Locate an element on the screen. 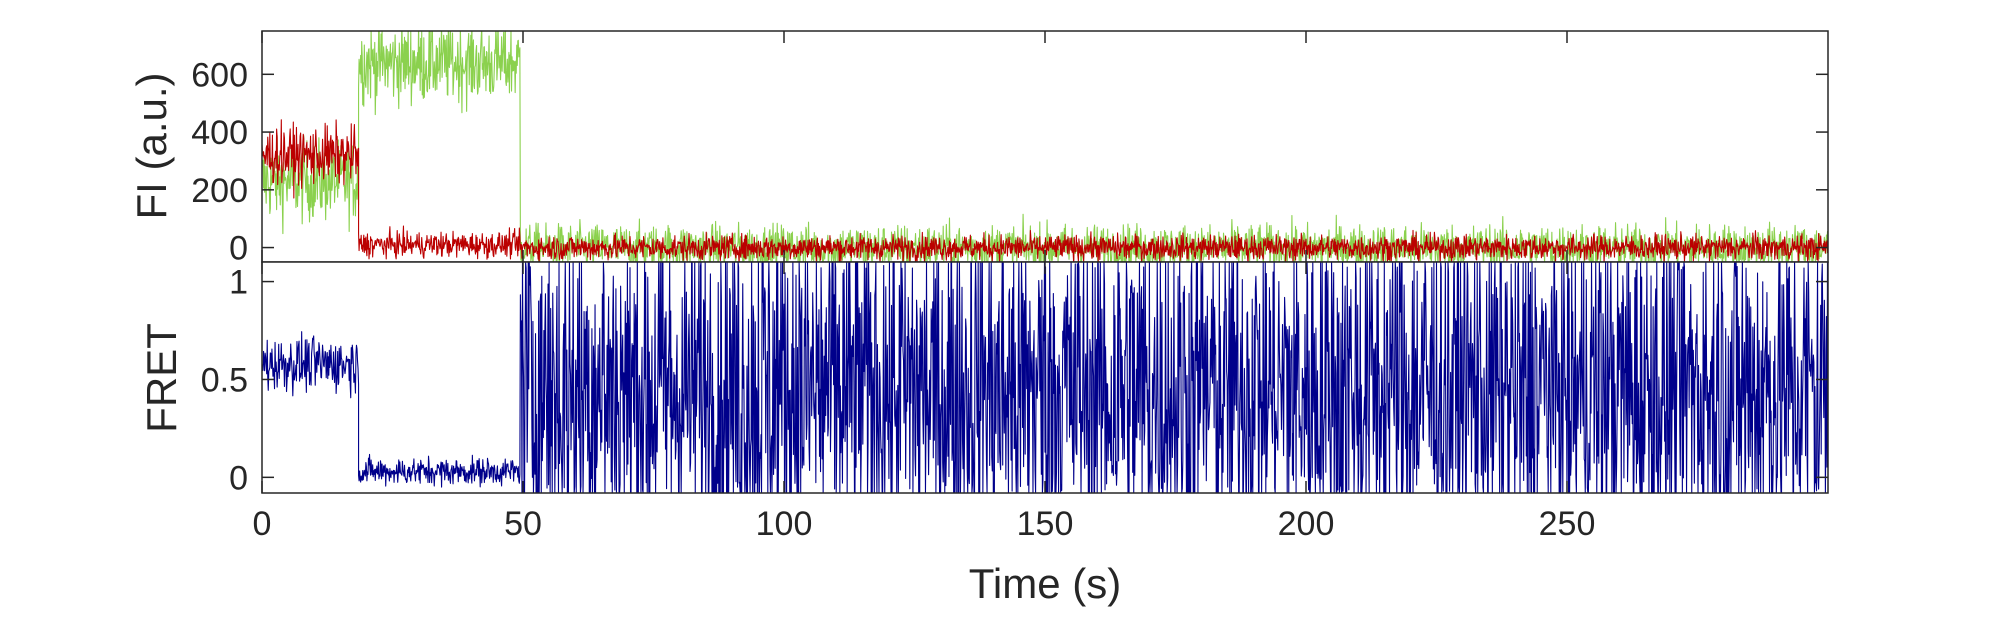 The height and width of the screenshot is (625, 2005). intensity-y-axis-title: FI (a.u.) is located at coordinates (151, 145).